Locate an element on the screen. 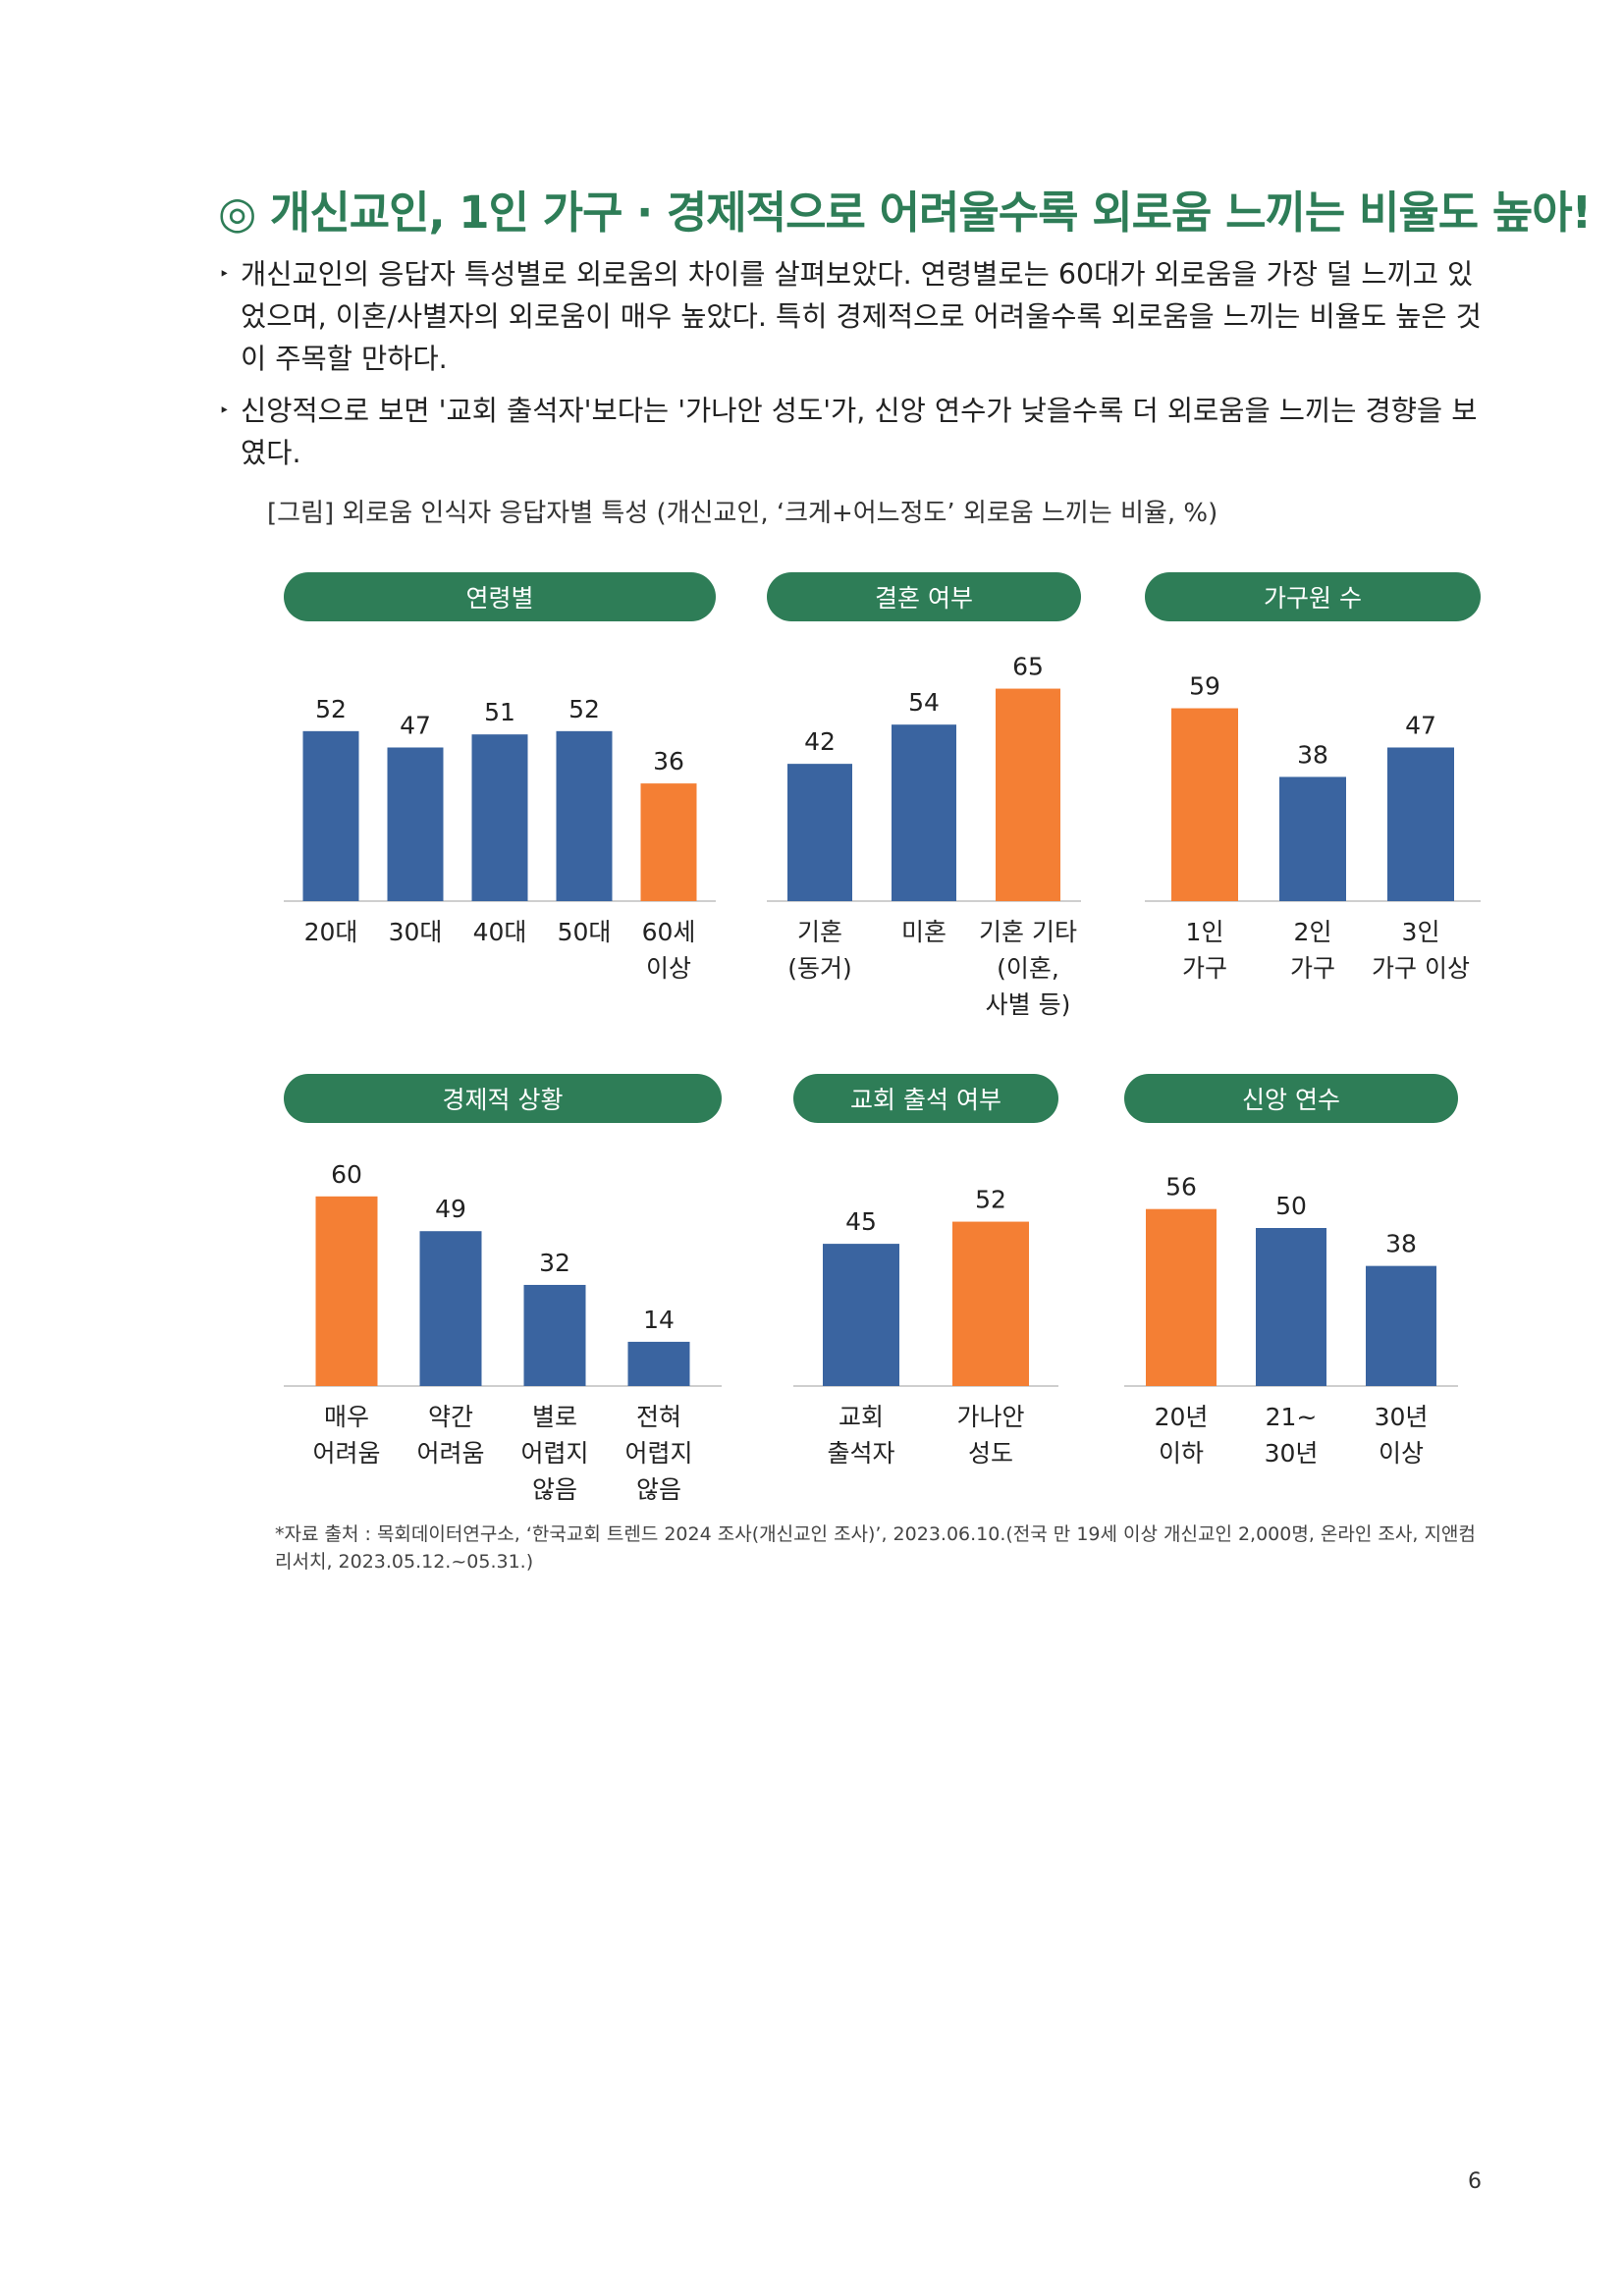 Image resolution: width=1623 pixels, height=2296 pixels. category-label: 매우 is located at coordinates (346, 1417).